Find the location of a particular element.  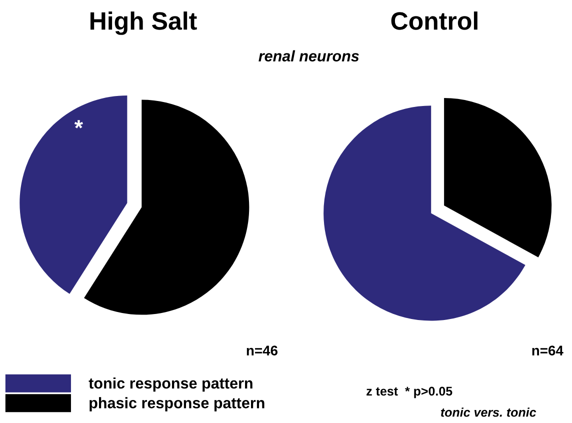

text: n=46 is located at coordinates (262, 351).